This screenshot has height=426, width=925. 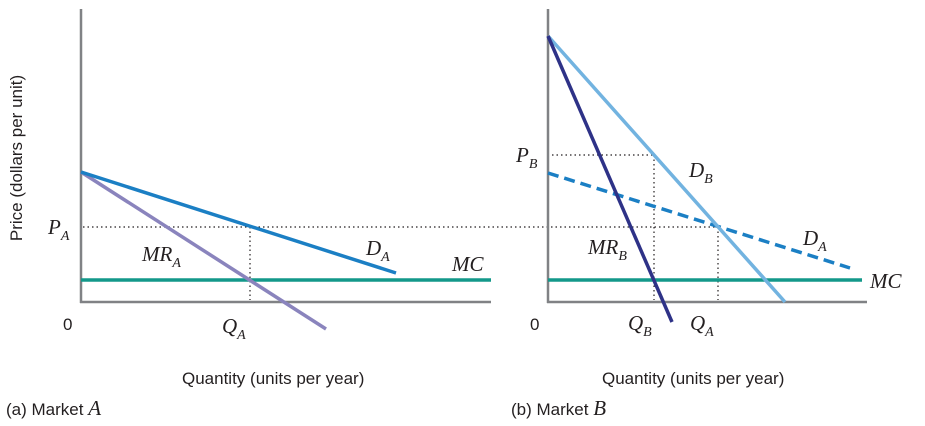 What do you see at coordinates (241, 335) in the screenshot?
I see `panel-a-quantity-label-sub: A` at bounding box center [241, 335].